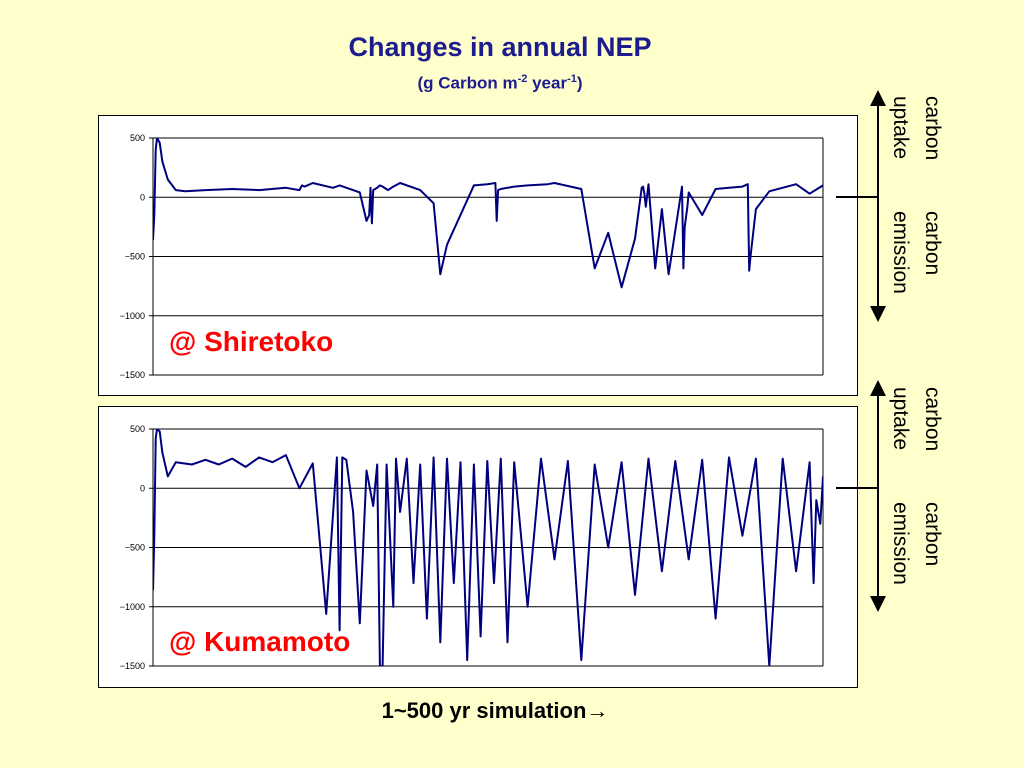 This screenshot has width=1024, height=768. I want to click on x-axis-note: 1~500 yr simulation→, so click(495, 710).